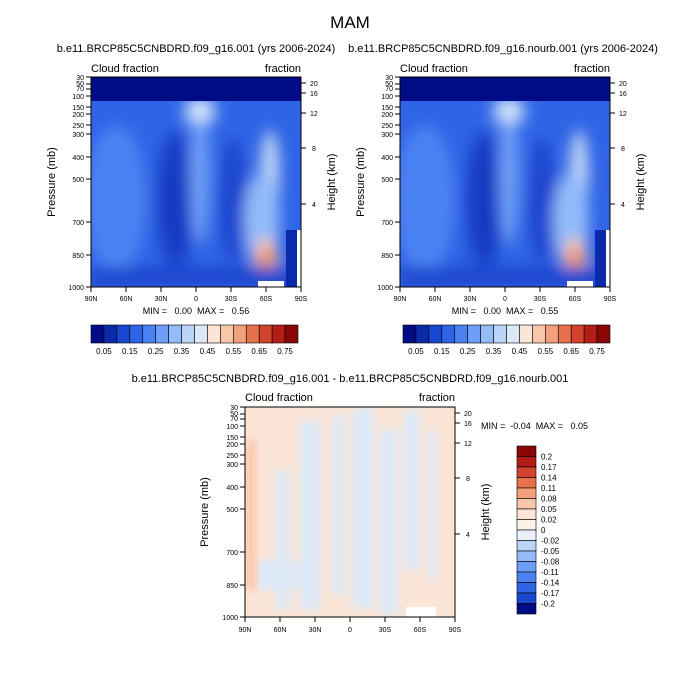 The image size is (700, 700). Describe the element at coordinates (610, 299) in the screenshot. I see `panel-2-xtick-label: 90S` at that location.